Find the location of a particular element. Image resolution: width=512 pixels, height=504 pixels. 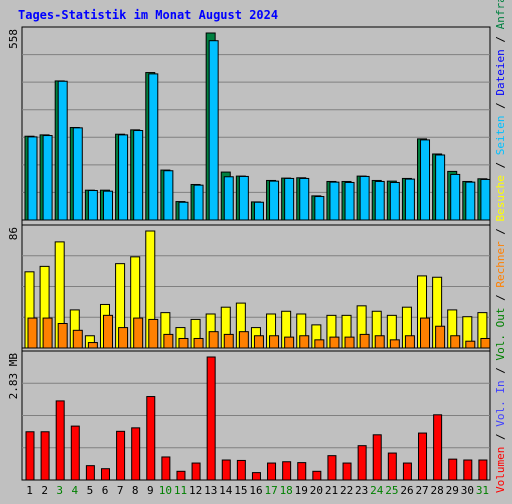

x-tick-label: 21 is located at coordinates (331, 490).